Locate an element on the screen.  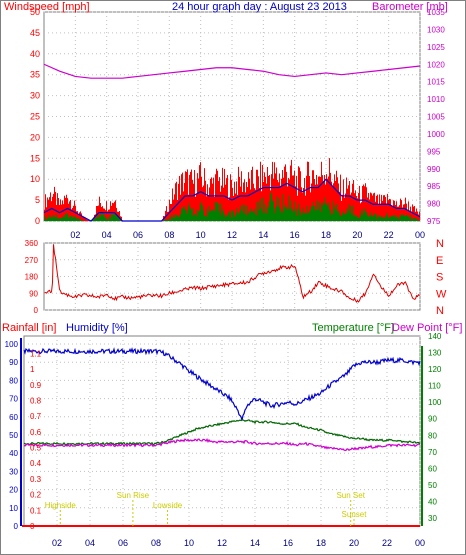
temperature-tick-label: 70 is located at coordinates (432, 452).